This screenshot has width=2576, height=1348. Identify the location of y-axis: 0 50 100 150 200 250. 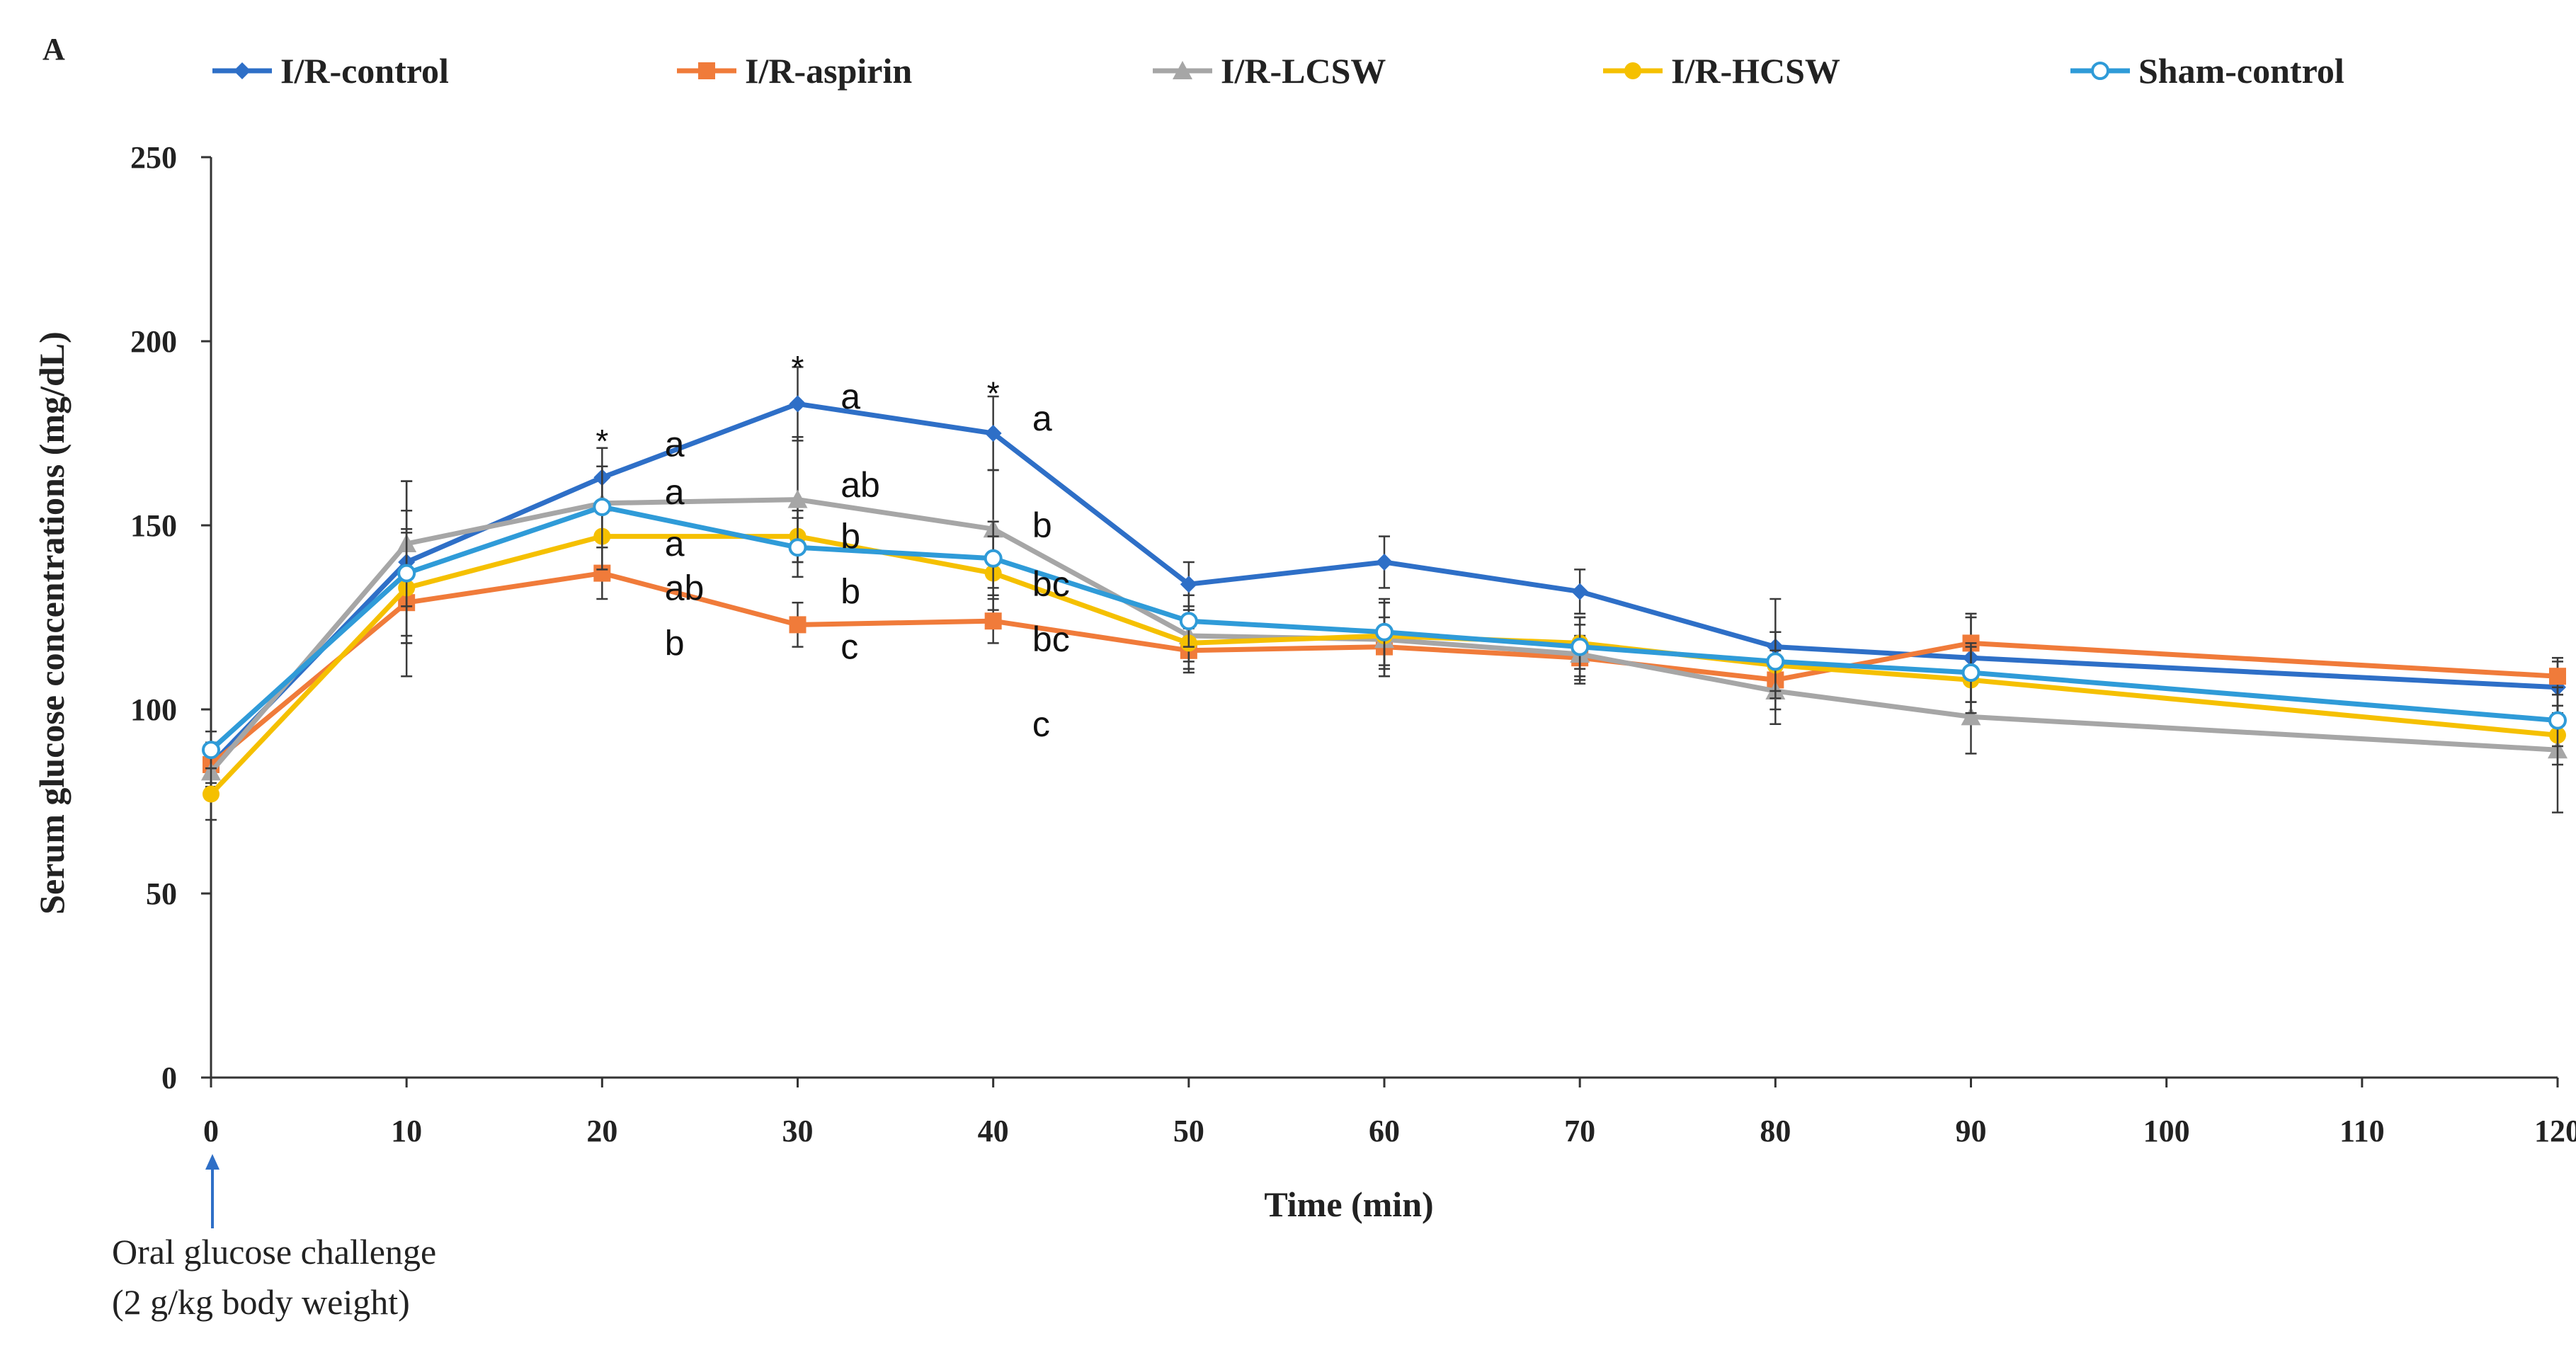
(171, 617).